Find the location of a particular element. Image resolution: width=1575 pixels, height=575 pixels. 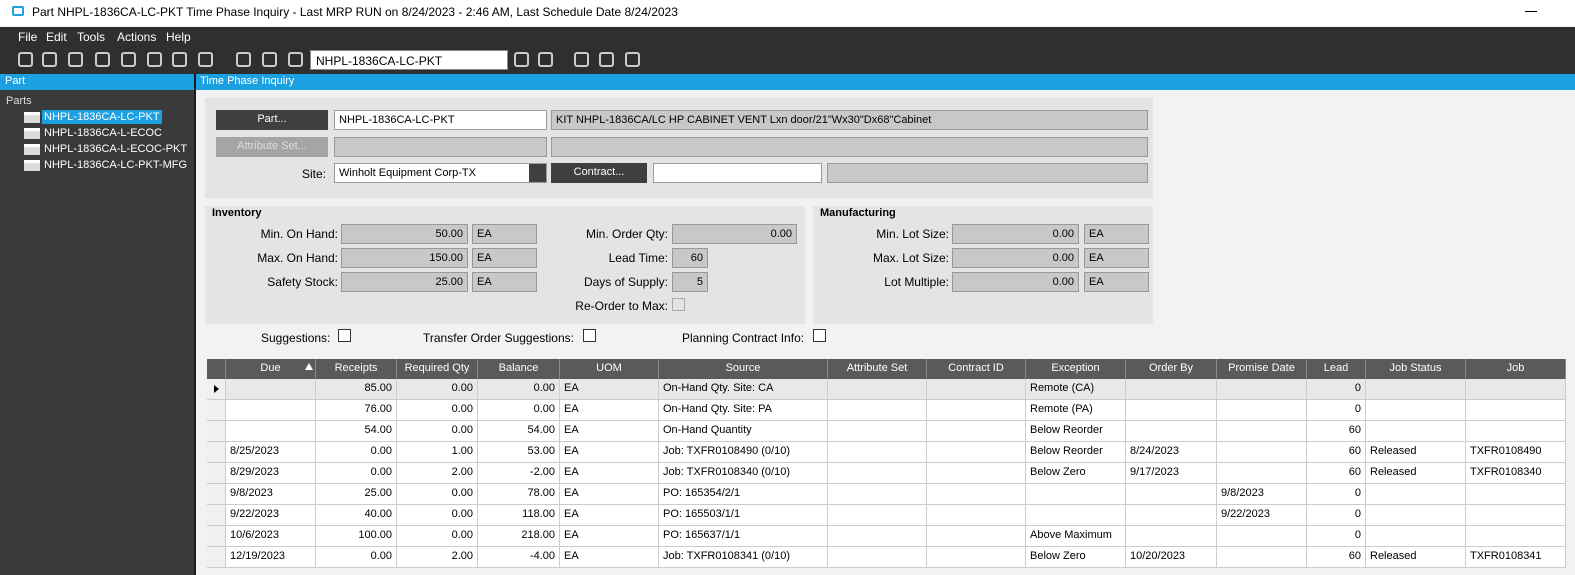

grid-cell: PO: 165637/1/1 is located at coordinates (743, 536).